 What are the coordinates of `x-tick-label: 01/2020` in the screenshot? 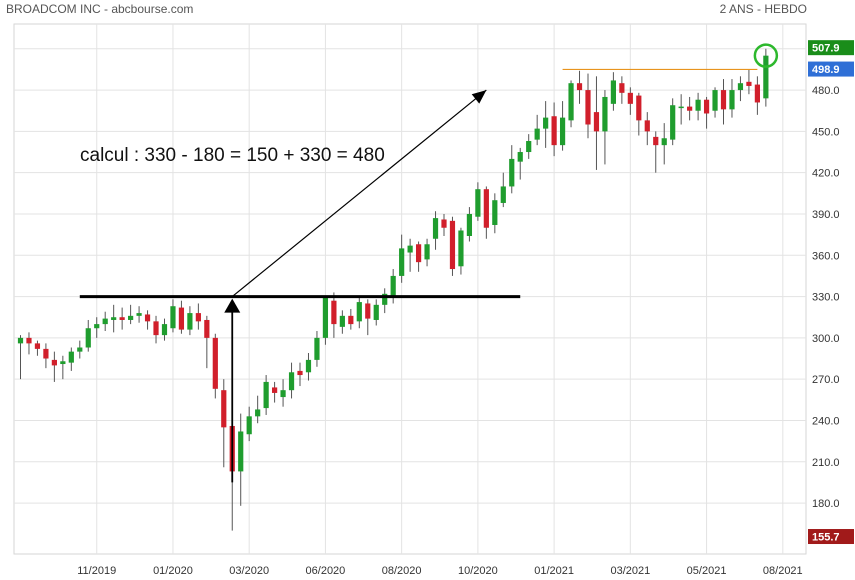 It's located at (173, 571).